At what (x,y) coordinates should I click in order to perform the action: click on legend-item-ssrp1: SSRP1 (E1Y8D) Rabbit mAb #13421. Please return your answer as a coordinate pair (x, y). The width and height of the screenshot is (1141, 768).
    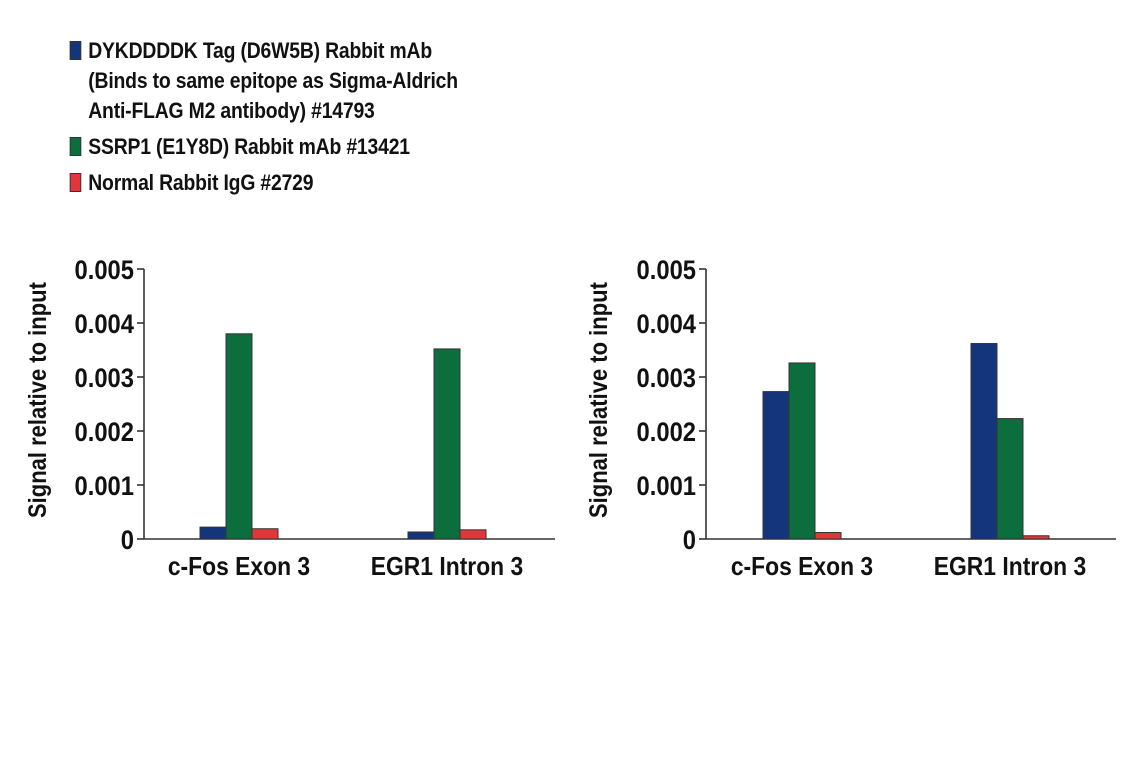
    Looking at the image, I should click on (263, 147).